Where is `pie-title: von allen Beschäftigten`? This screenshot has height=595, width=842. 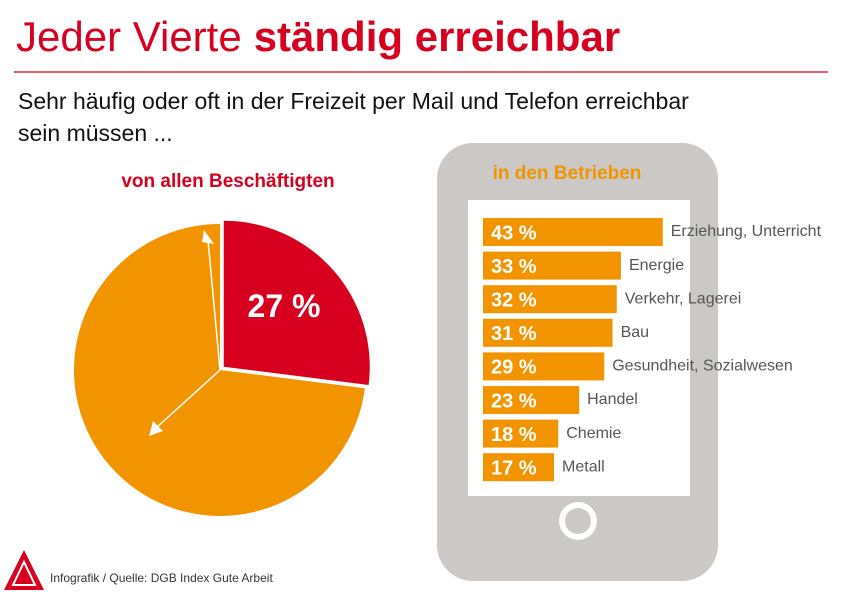 pie-title: von allen Beschäftigten is located at coordinates (227, 181).